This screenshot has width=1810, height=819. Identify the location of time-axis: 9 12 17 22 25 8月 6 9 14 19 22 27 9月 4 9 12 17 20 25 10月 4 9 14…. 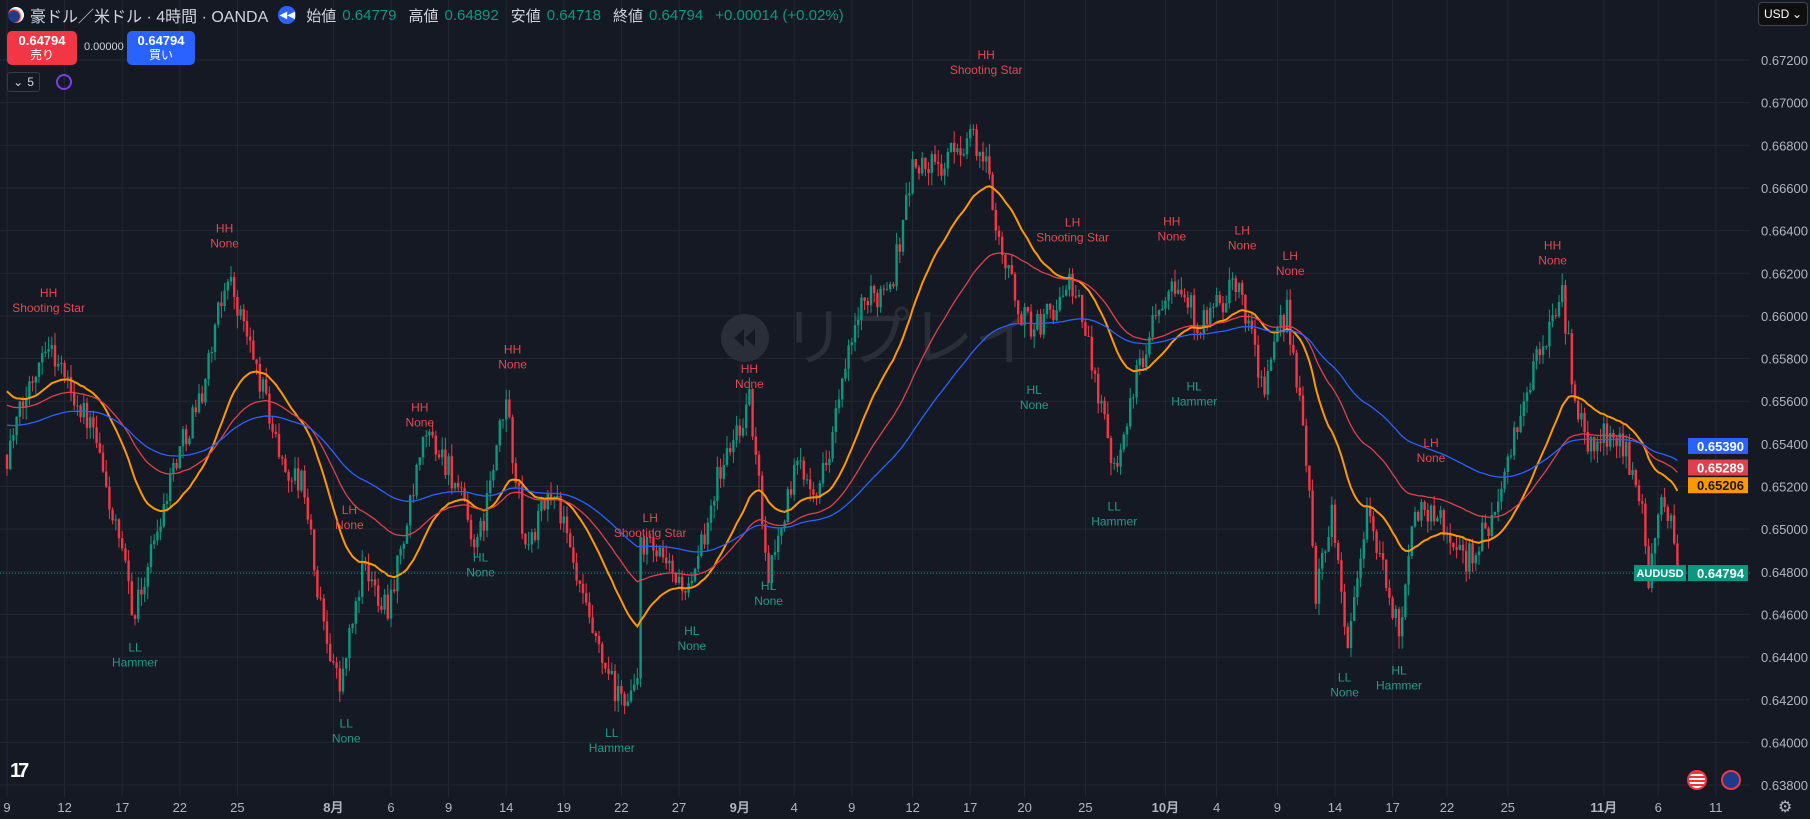
(862, 807).